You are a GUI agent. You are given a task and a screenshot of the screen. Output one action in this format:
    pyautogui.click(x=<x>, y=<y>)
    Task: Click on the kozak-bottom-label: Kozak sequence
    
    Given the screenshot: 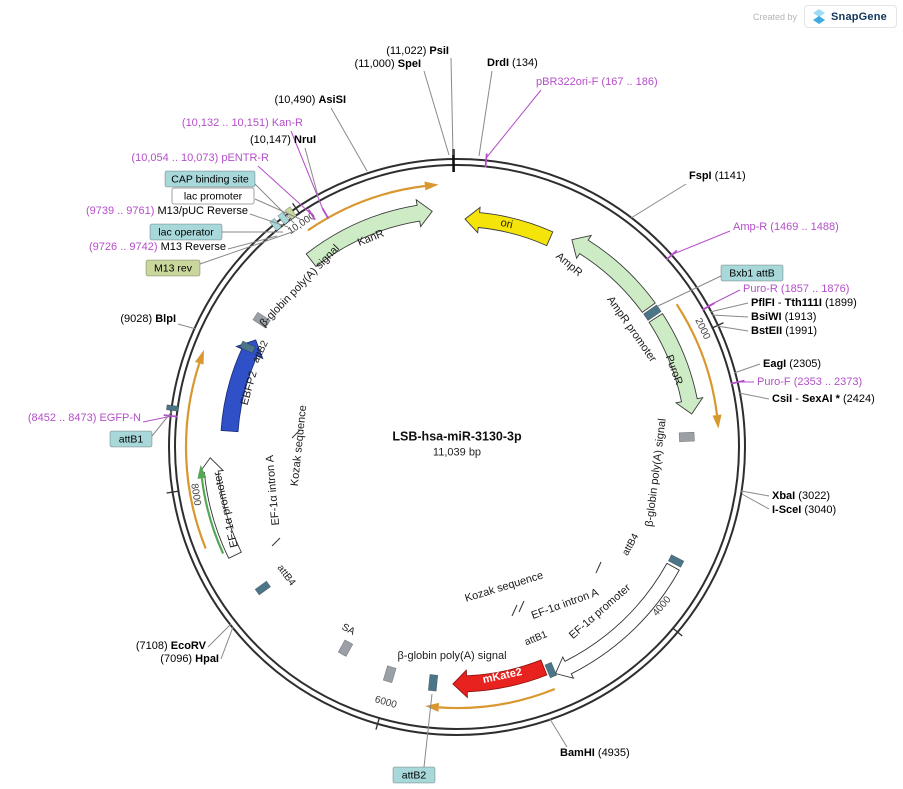 What is the action you would take?
    pyautogui.click(x=503, y=587)
    